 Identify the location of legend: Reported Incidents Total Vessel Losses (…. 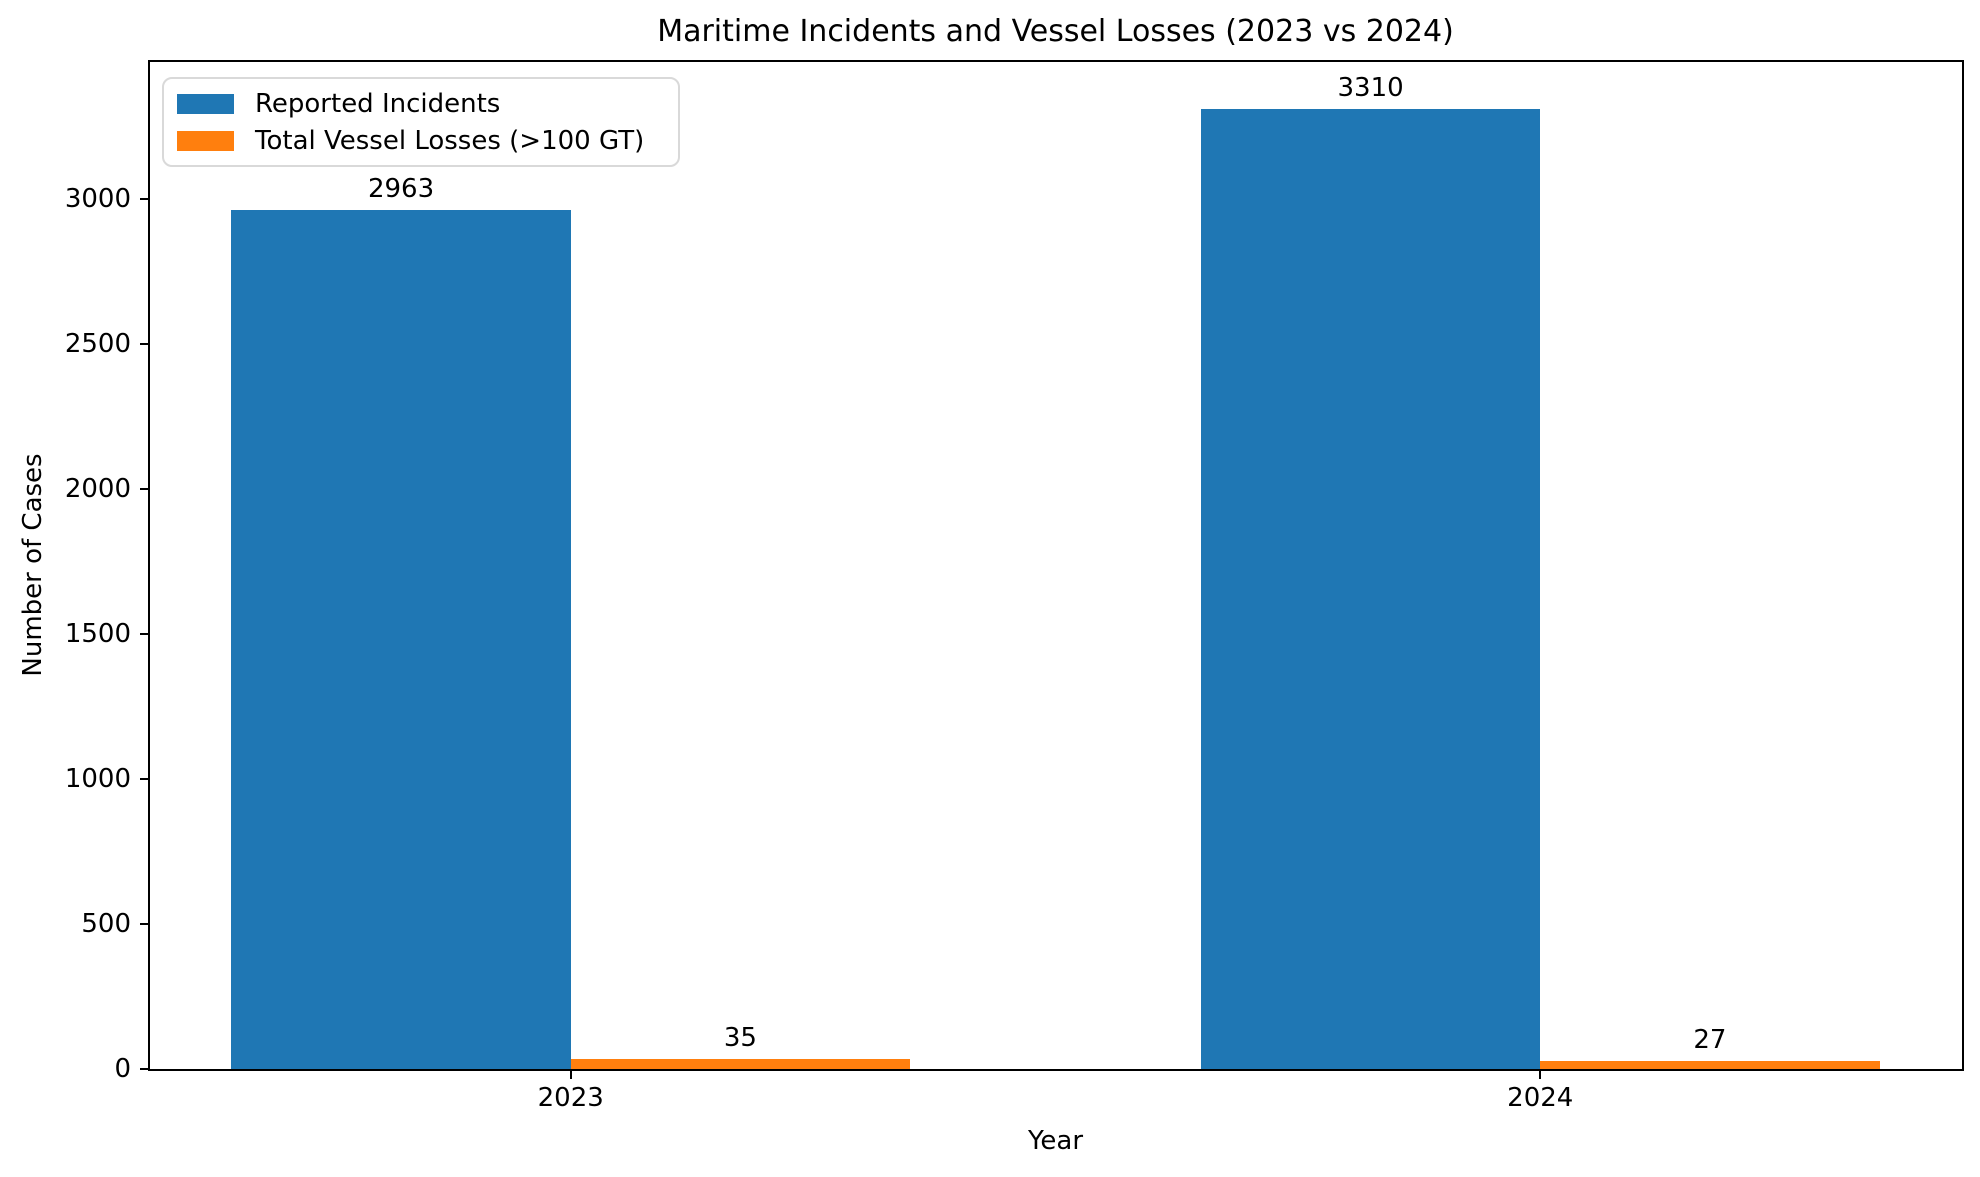
(421, 122).